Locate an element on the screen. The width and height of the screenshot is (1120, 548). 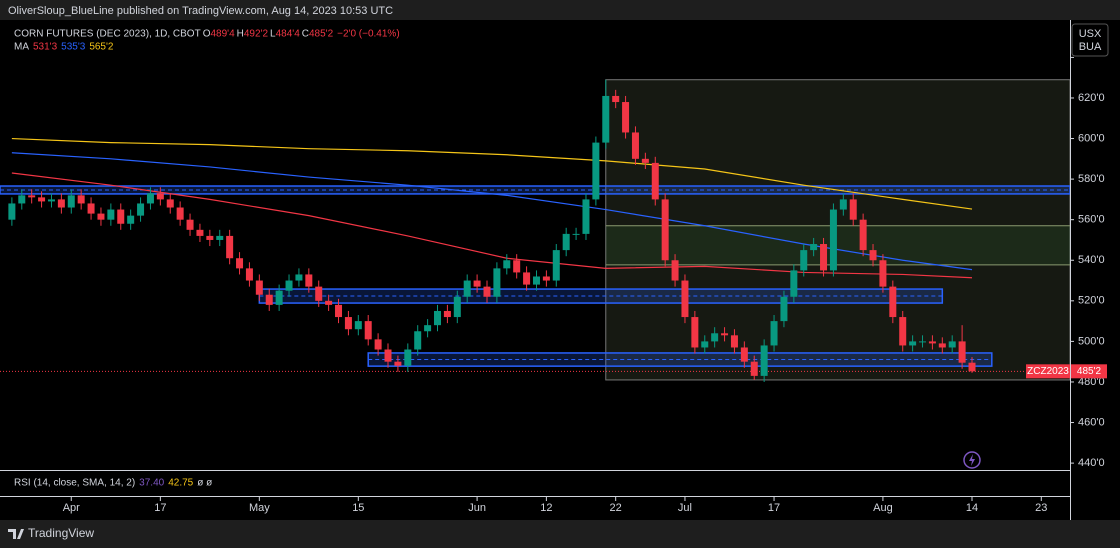
x-tick-label: Jun is located at coordinates (477, 508).